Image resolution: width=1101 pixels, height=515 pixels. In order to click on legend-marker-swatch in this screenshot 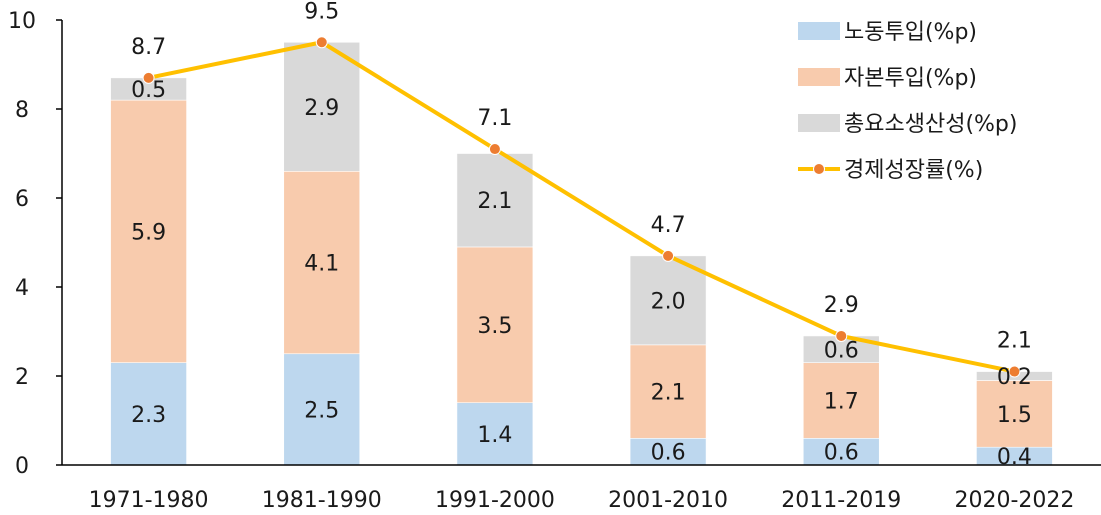, I will do `click(819, 169)`.